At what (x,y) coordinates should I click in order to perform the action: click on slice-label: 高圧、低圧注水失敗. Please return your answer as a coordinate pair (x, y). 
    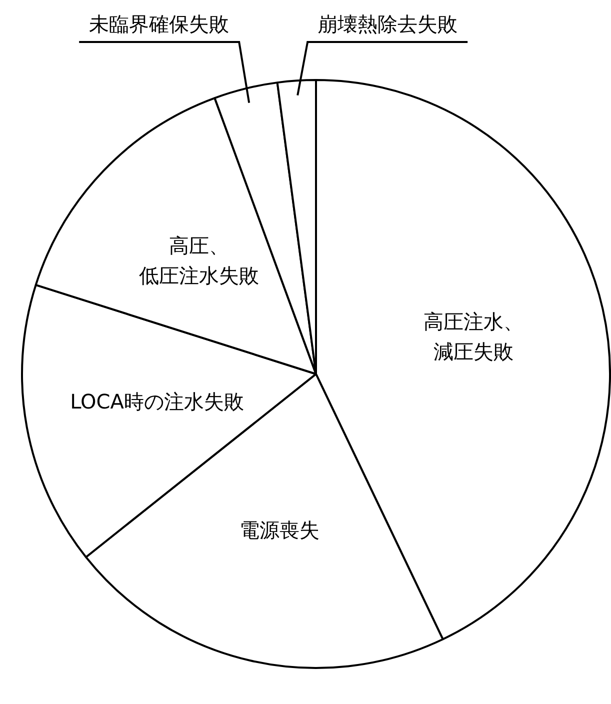
    Looking at the image, I should click on (199, 260).